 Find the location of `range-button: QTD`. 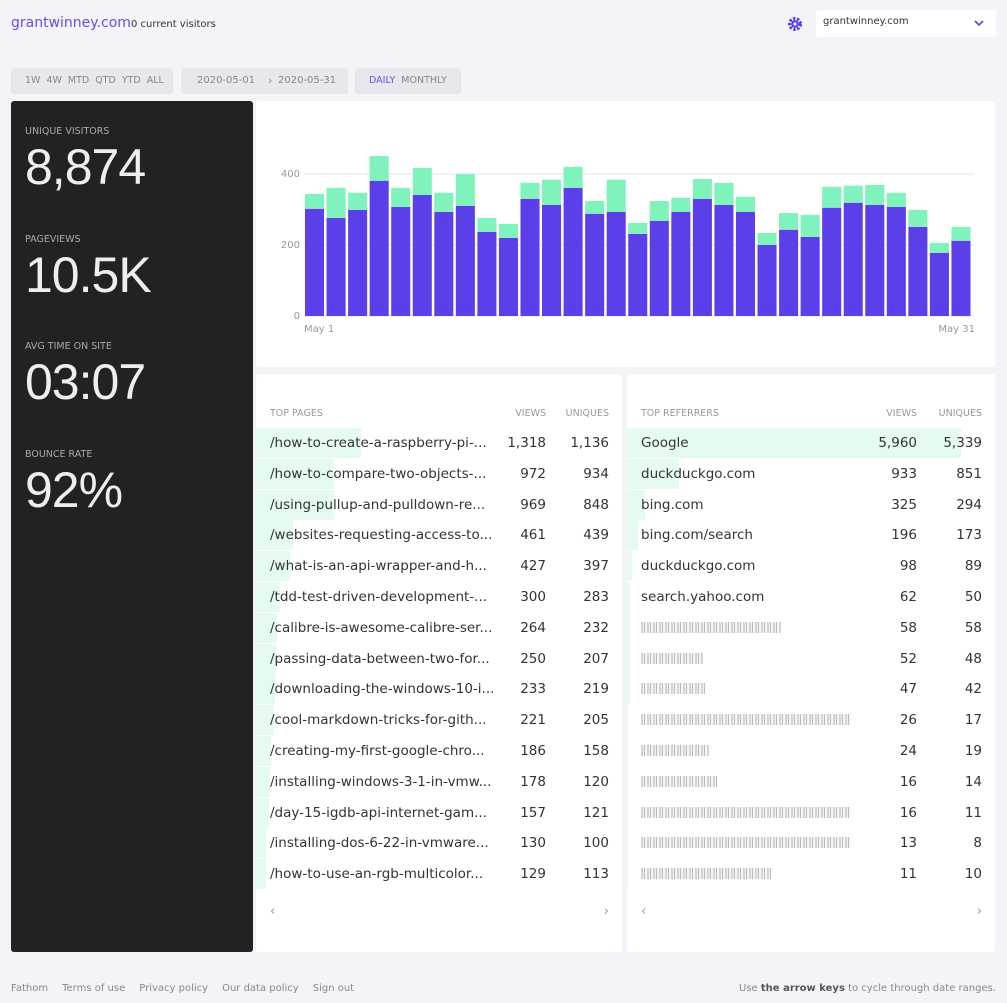

range-button: QTD is located at coordinates (105, 80).